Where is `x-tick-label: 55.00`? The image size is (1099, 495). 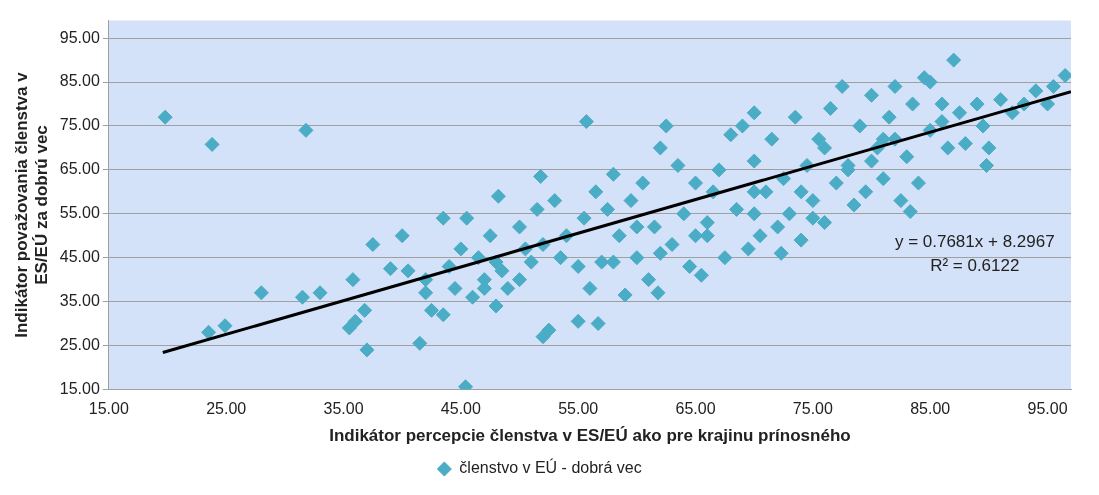
x-tick-label: 55.00 is located at coordinates (578, 409).